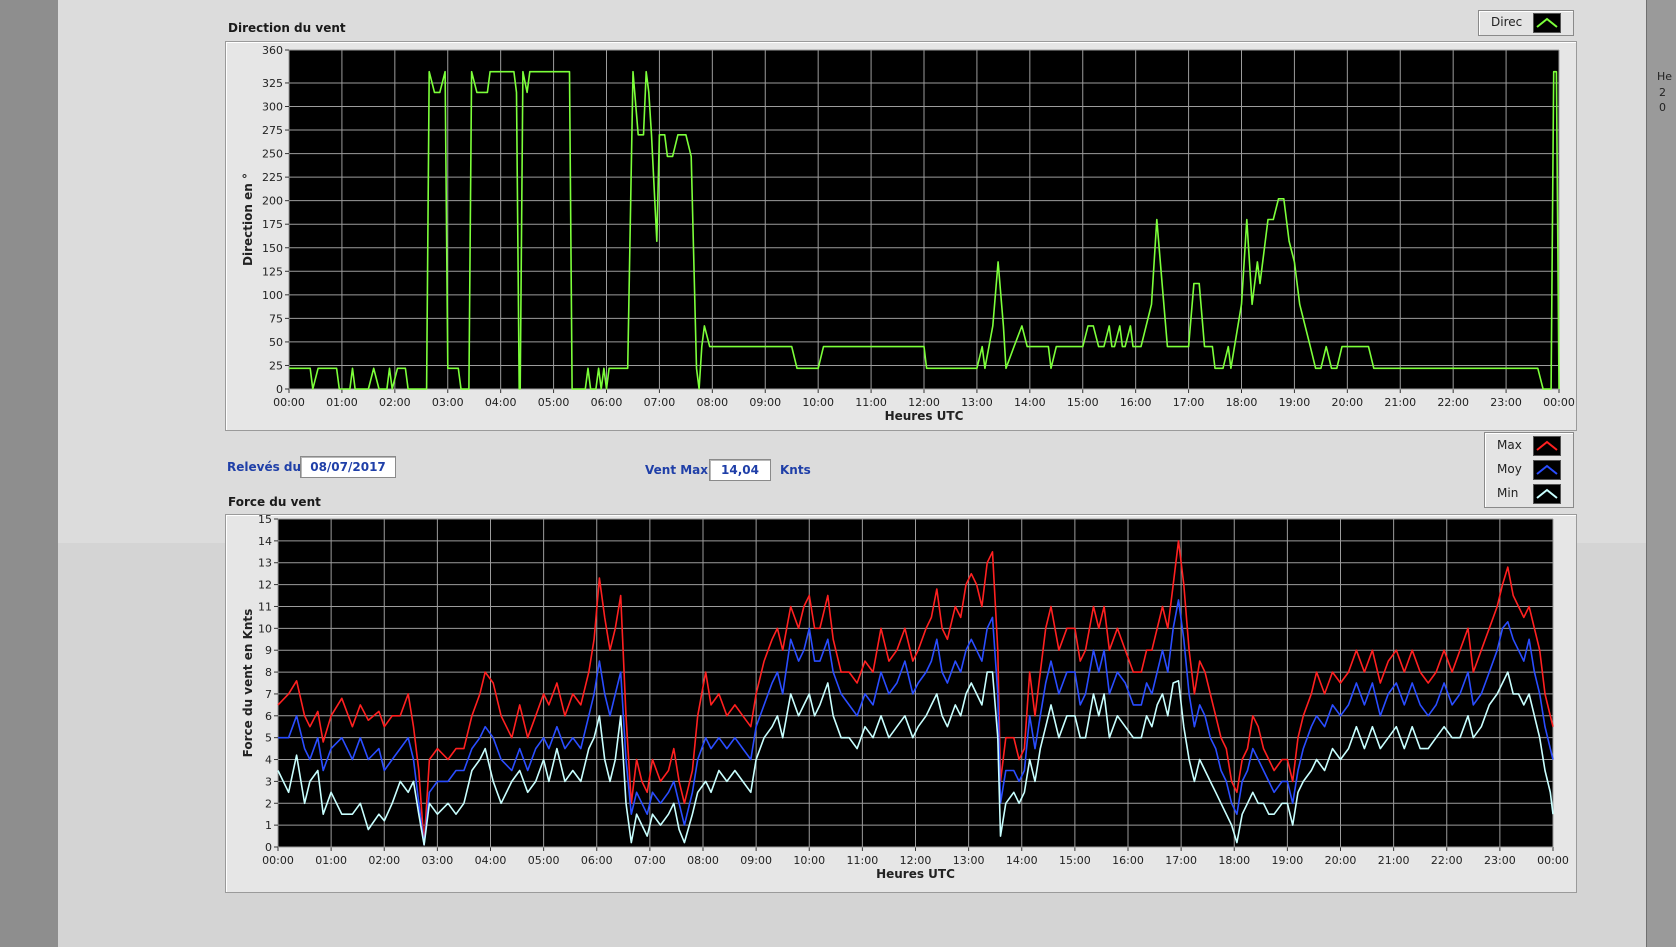 The height and width of the screenshot is (947, 1676). I want to click on direction-x-tick-label: 06:00, so click(607, 402).